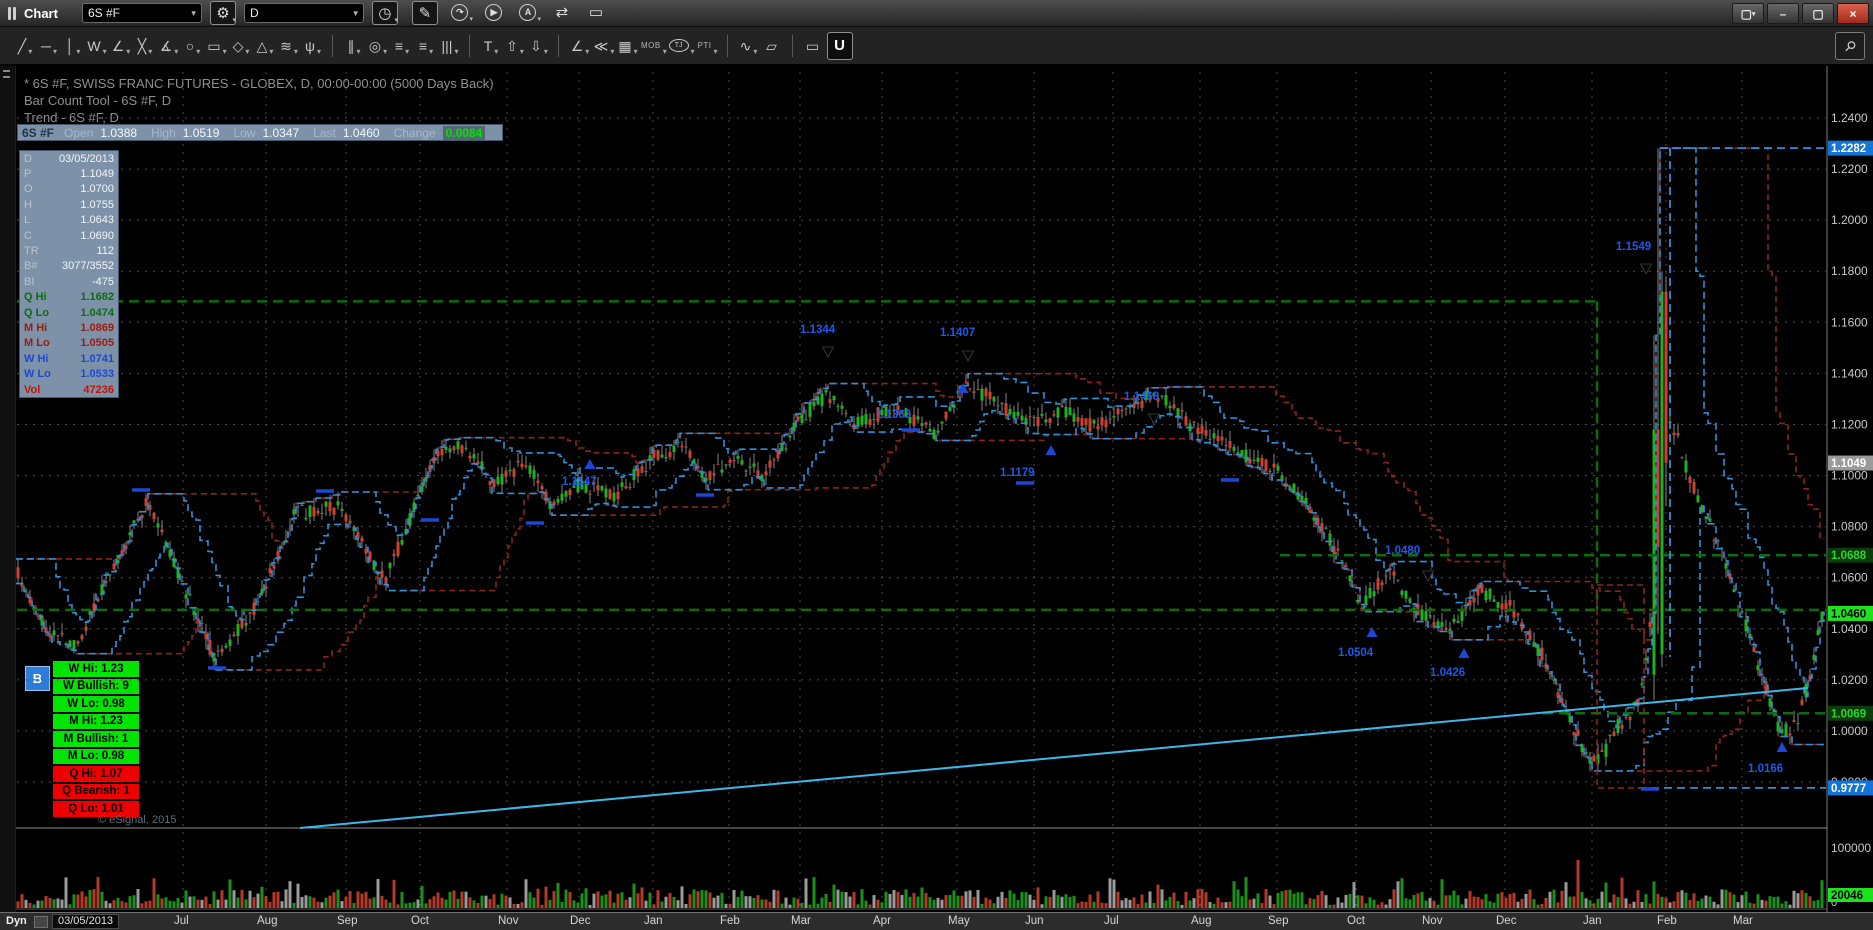 This screenshot has width=1873, height=930. I want to click on calendar-icon, so click(41, 922).